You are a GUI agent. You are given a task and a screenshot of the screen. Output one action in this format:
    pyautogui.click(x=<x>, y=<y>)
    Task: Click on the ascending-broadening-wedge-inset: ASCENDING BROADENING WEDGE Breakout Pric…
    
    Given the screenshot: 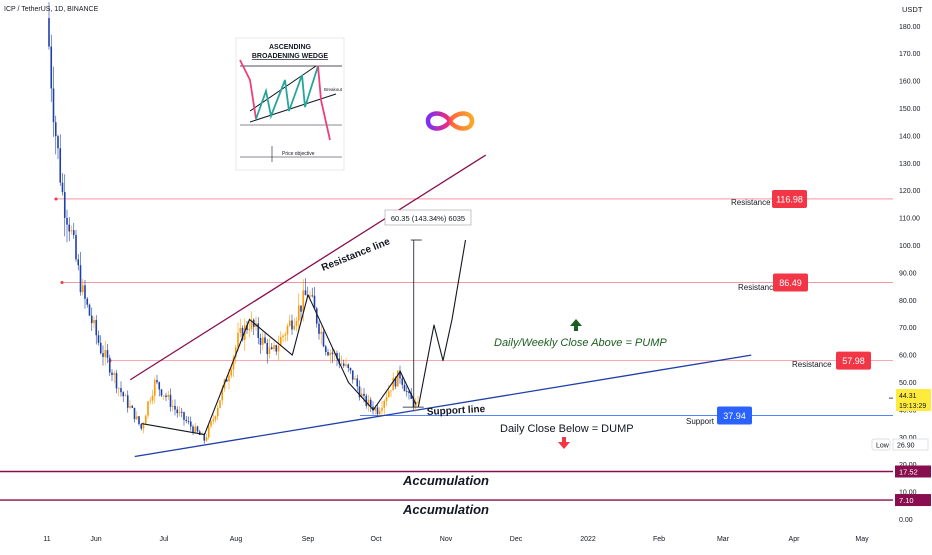 What is the action you would take?
    pyautogui.click(x=290, y=104)
    